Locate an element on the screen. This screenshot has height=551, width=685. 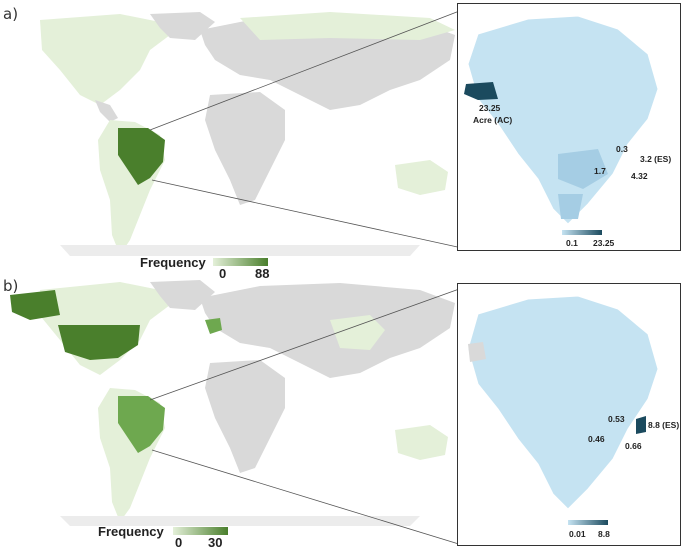
inset-b-value-es: 8.8 (ES) is located at coordinates (664, 425).